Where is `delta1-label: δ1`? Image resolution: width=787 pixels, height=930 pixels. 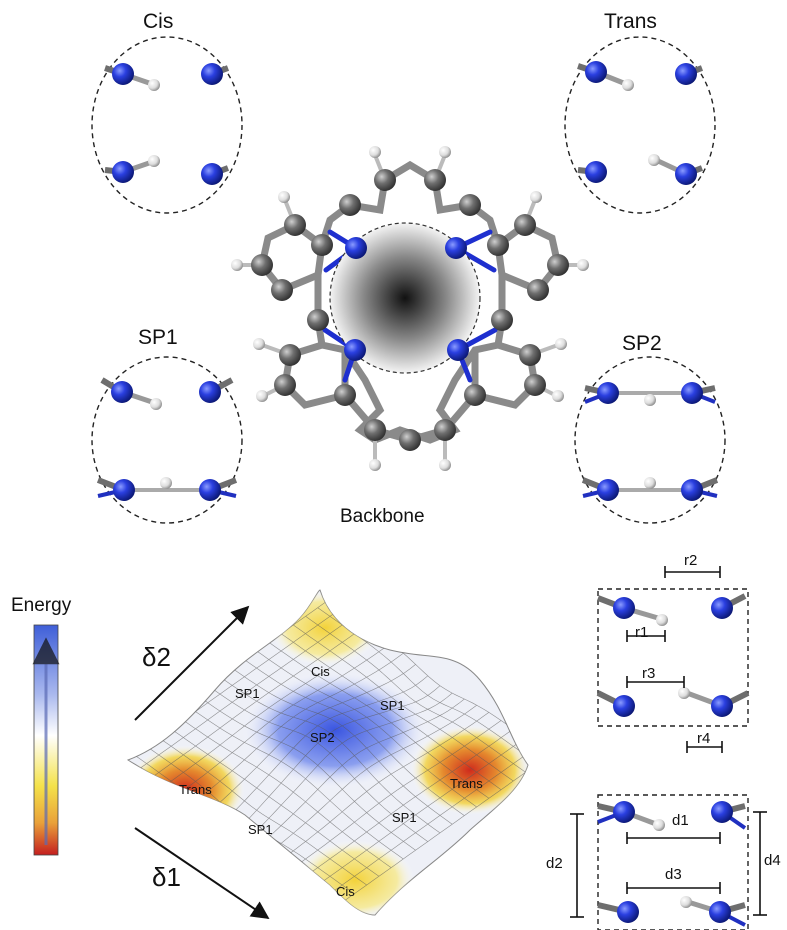 delta1-label: δ1 is located at coordinates (166, 877).